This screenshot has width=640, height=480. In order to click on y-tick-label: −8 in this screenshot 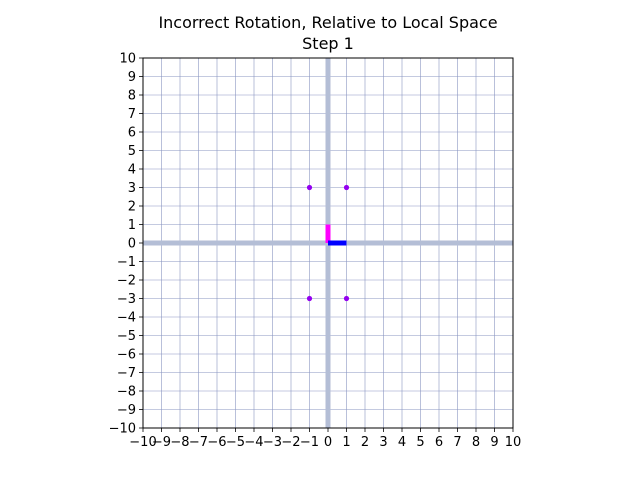, I will do `click(126, 392)`.